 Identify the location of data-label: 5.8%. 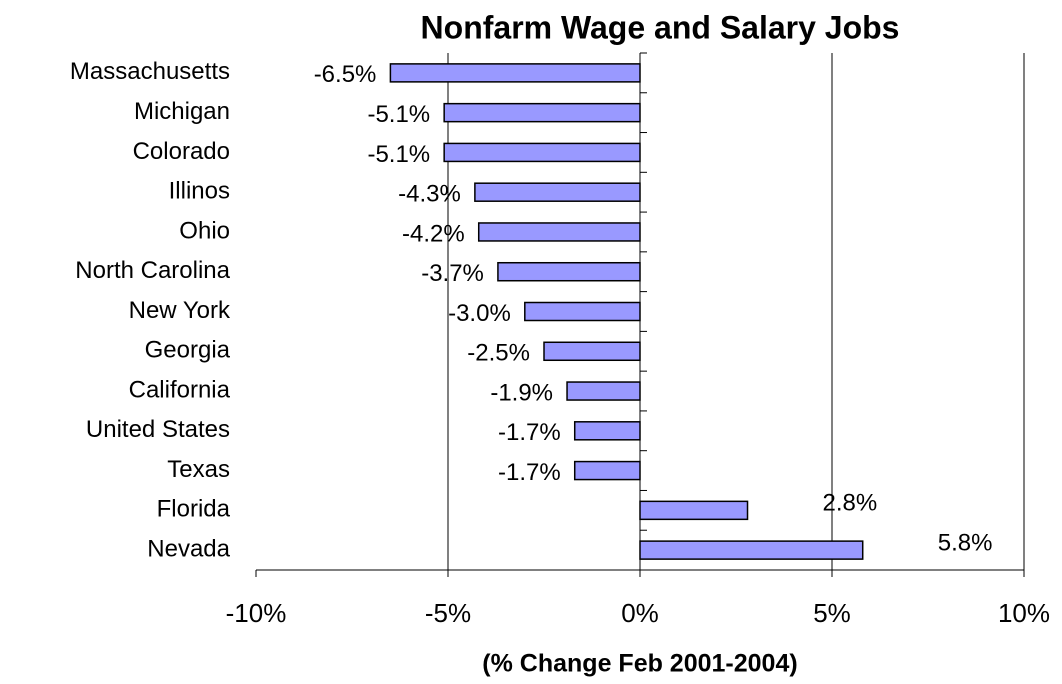
(965, 542).